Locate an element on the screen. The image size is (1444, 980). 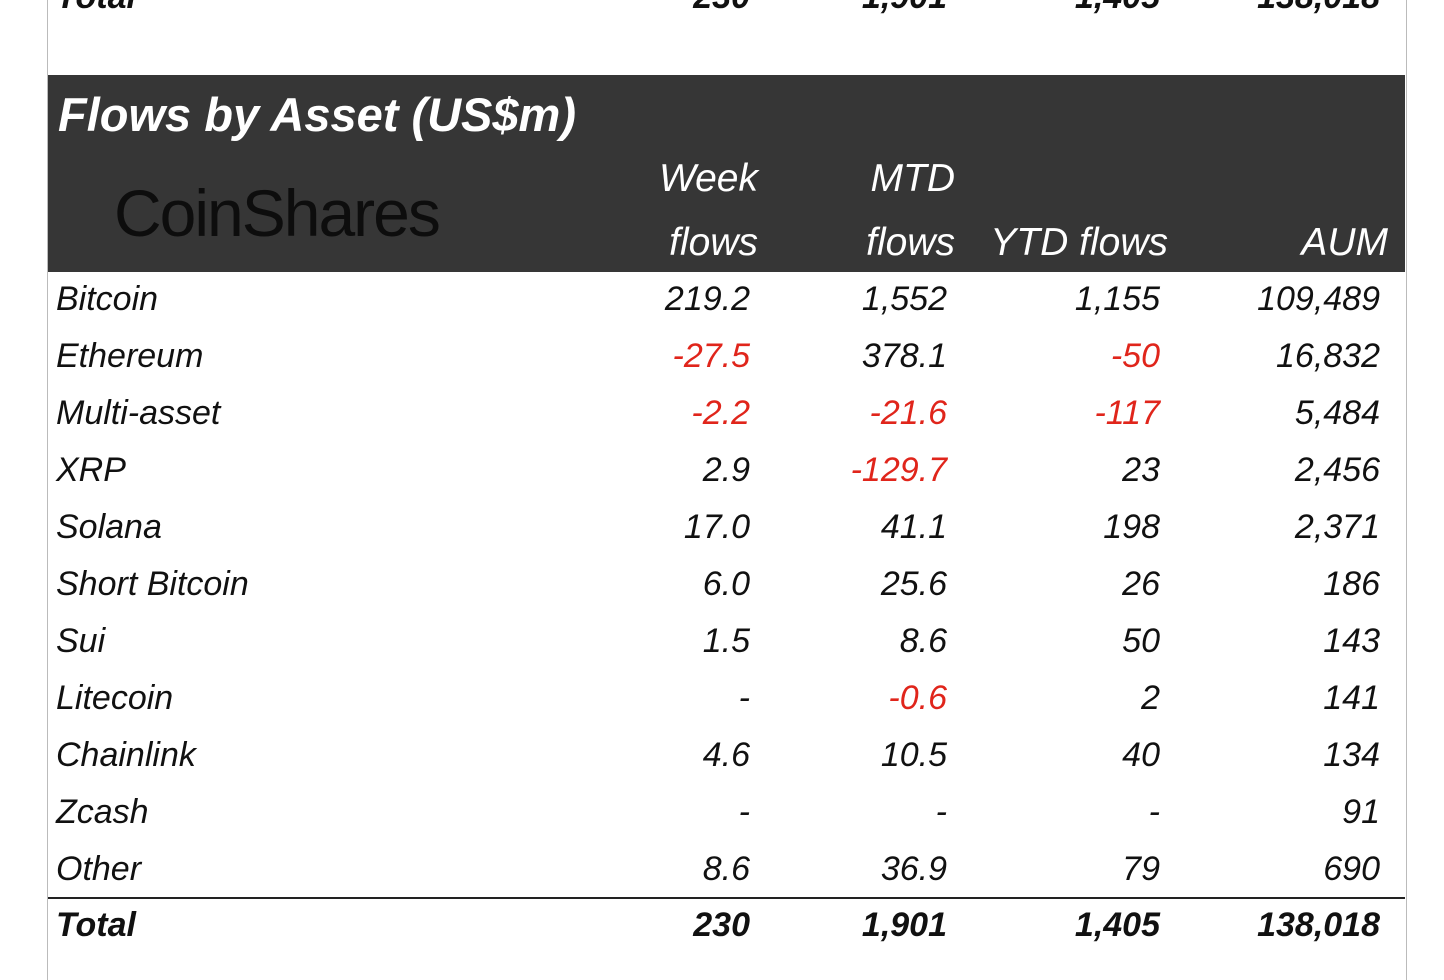
week-value: -2.2 is located at coordinates (720, 413).